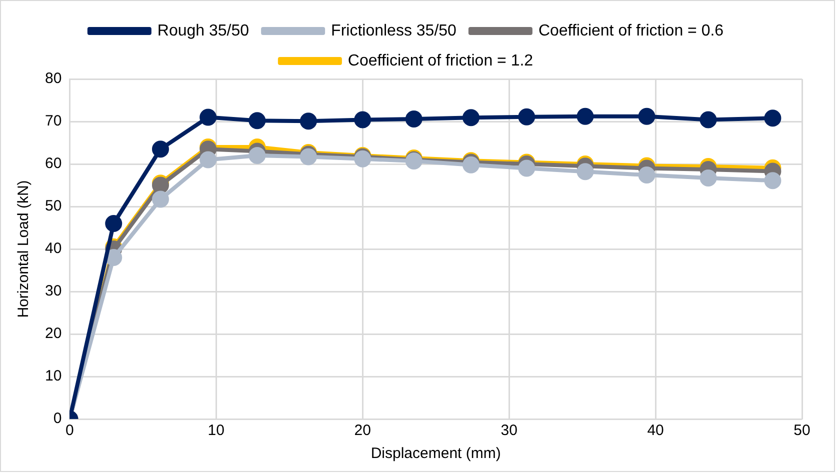 This screenshot has height=474, width=837. What do you see at coordinates (53, 291) in the screenshot?
I see `y-tick-label: 30` at bounding box center [53, 291].